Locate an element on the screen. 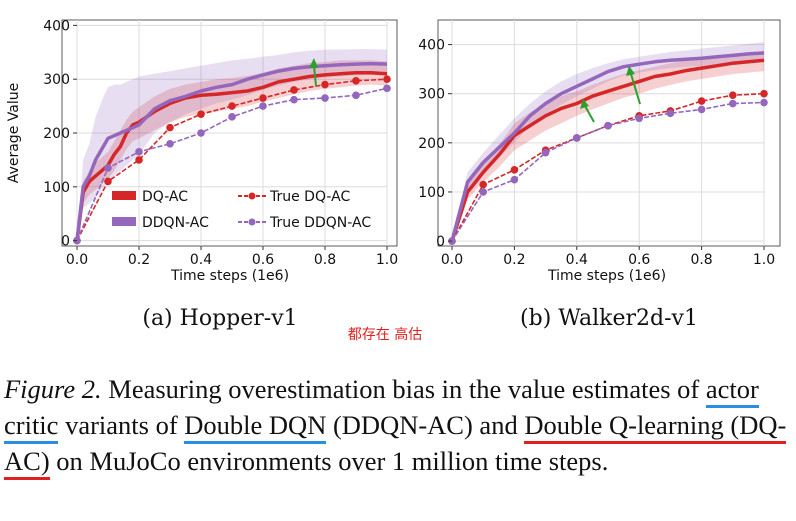 The width and height of the screenshot is (796, 521). ddqn-ac-band is located at coordinates (232, 145).